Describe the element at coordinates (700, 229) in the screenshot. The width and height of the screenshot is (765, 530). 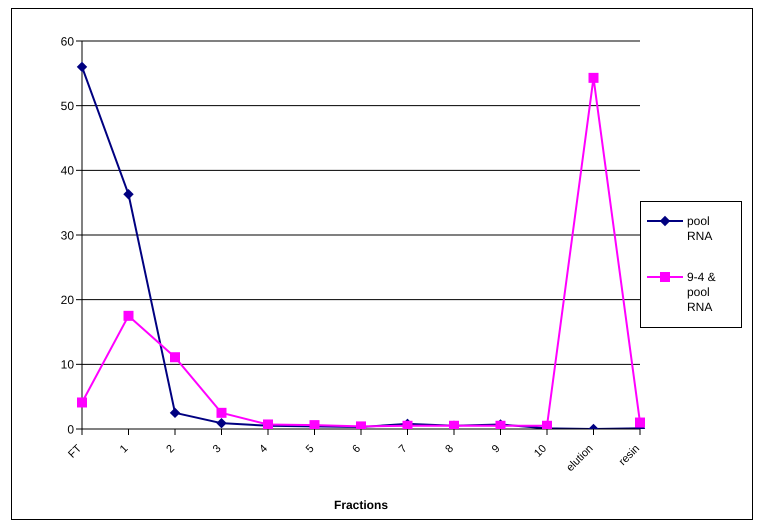
I see `legend-label: pool RNA` at that location.